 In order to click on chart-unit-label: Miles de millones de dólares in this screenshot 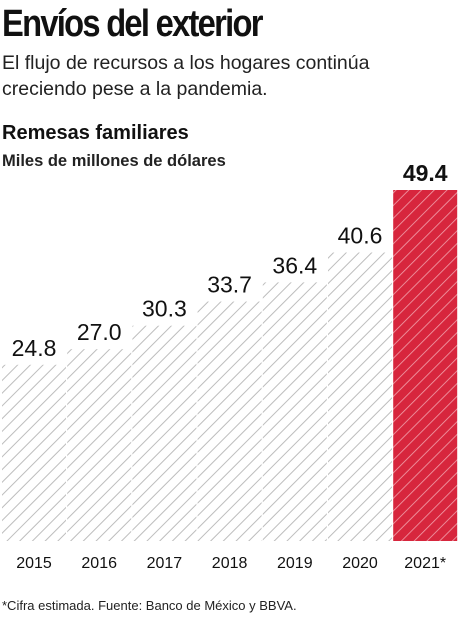, I will do `click(114, 161)`.